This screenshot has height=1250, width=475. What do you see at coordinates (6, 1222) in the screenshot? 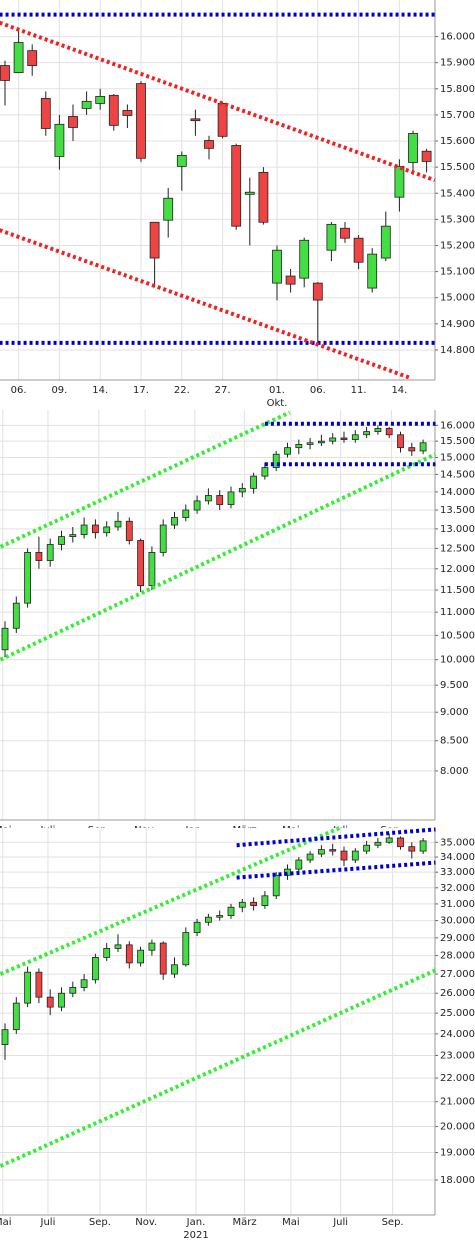
I see `x-tick-label: Mai` at bounding box center [6, 1222].